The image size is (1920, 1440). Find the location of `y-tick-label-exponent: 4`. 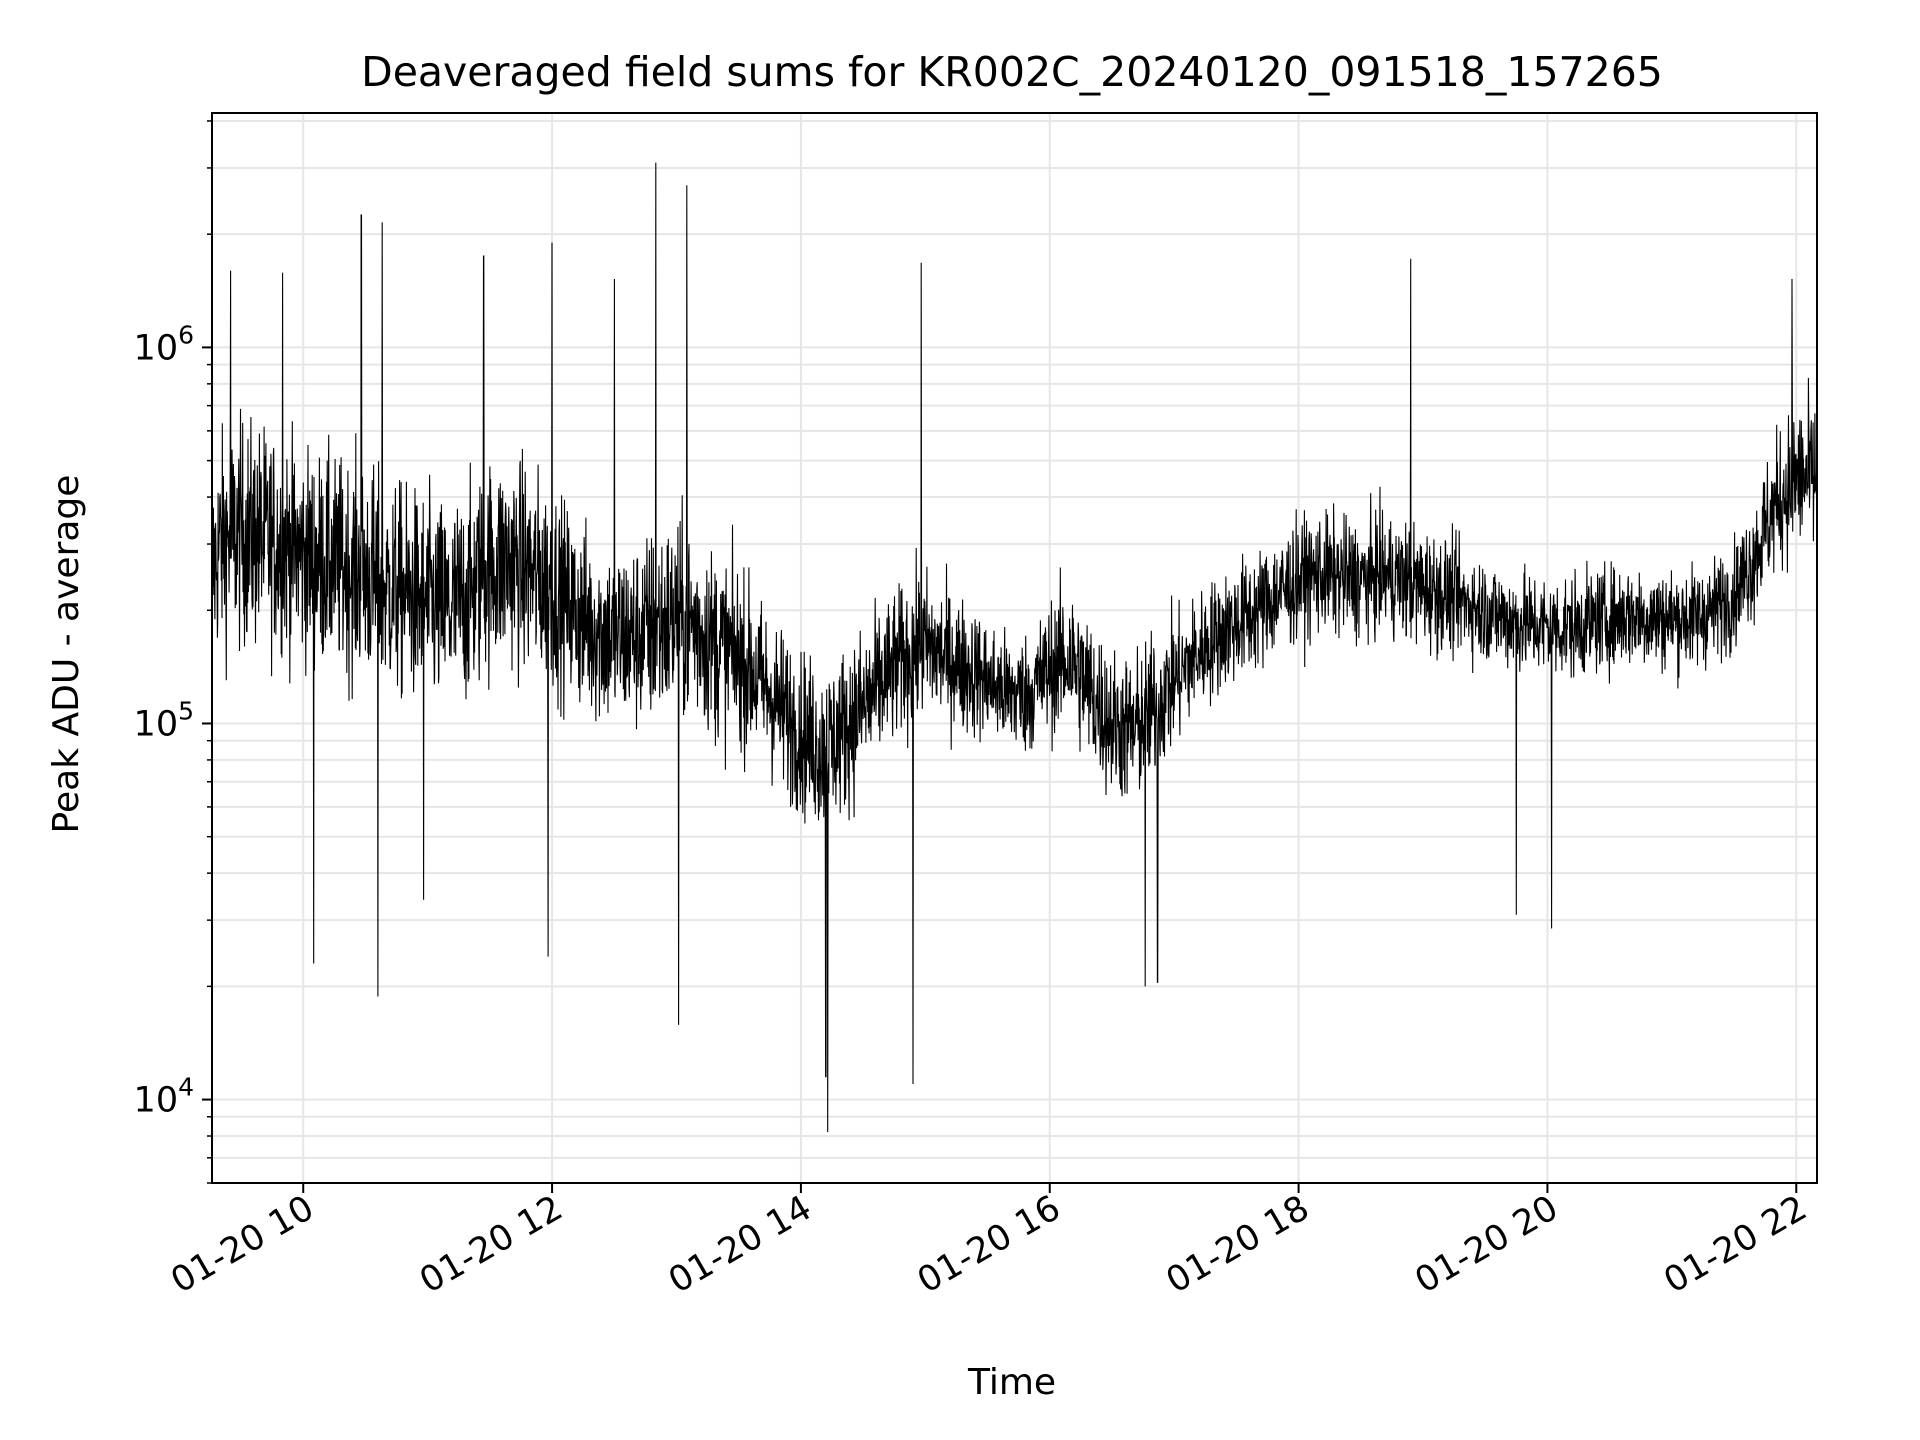

y-tick-label-exponent: 4 is located at coordinates (186, 1087).